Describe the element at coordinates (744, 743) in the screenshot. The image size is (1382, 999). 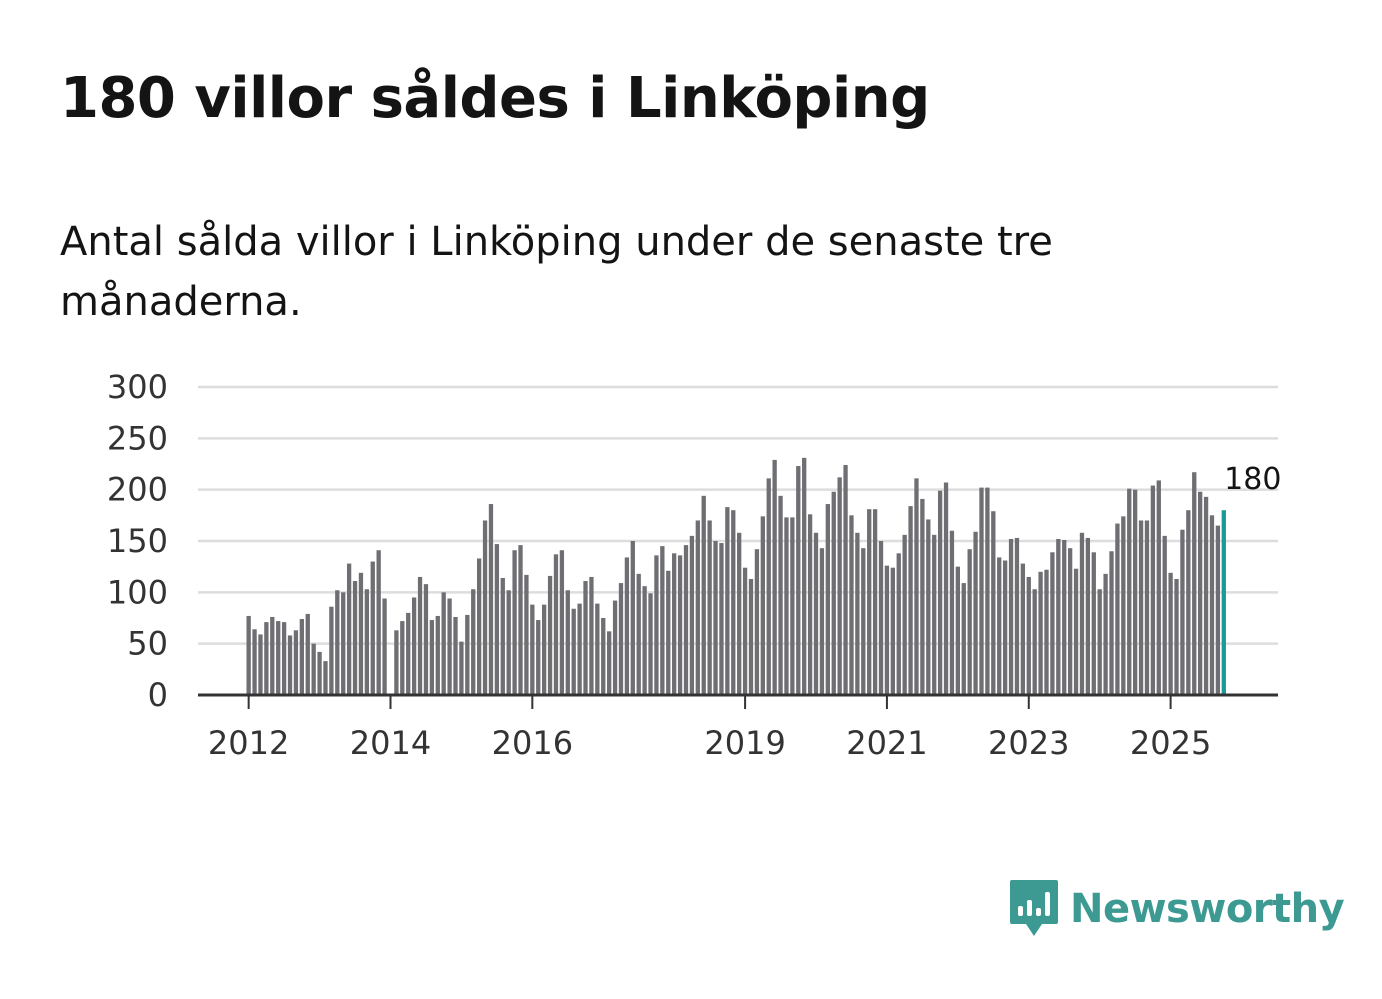
I see `x-tick-label: 2019` at that location.